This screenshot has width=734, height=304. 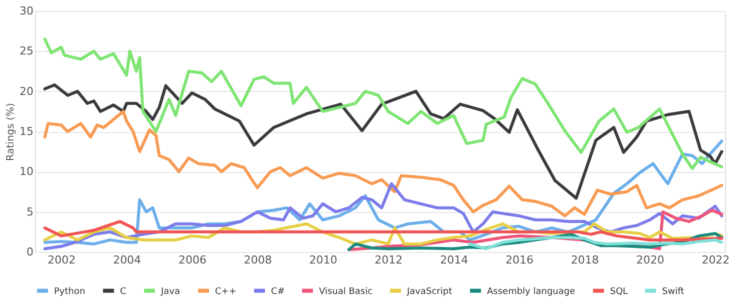 I want to click on y-tick-label: 30, so click(x=27, y=11).